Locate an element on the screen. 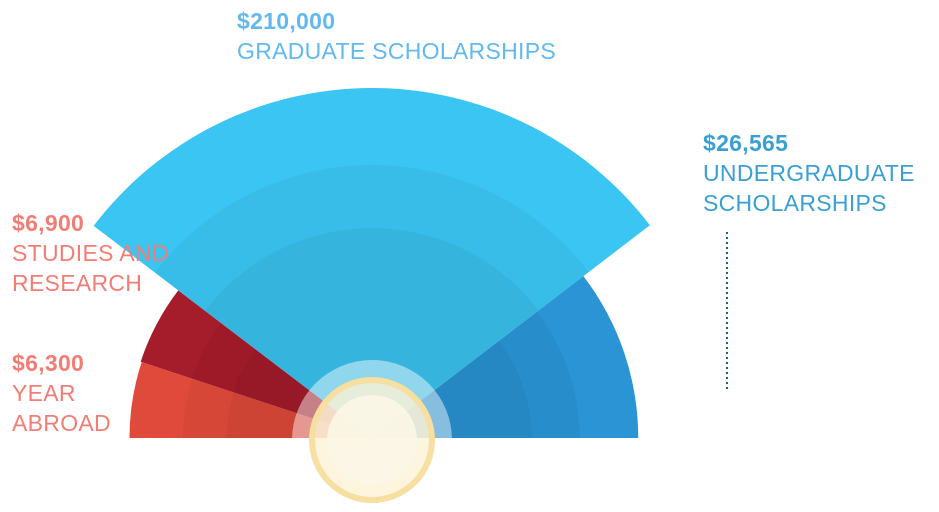 This screenshot has width=939, height=512. segment-label: $26,565 UNDERGRADUATE SCHOLARSHIPS is located at coordinates (819, 173).